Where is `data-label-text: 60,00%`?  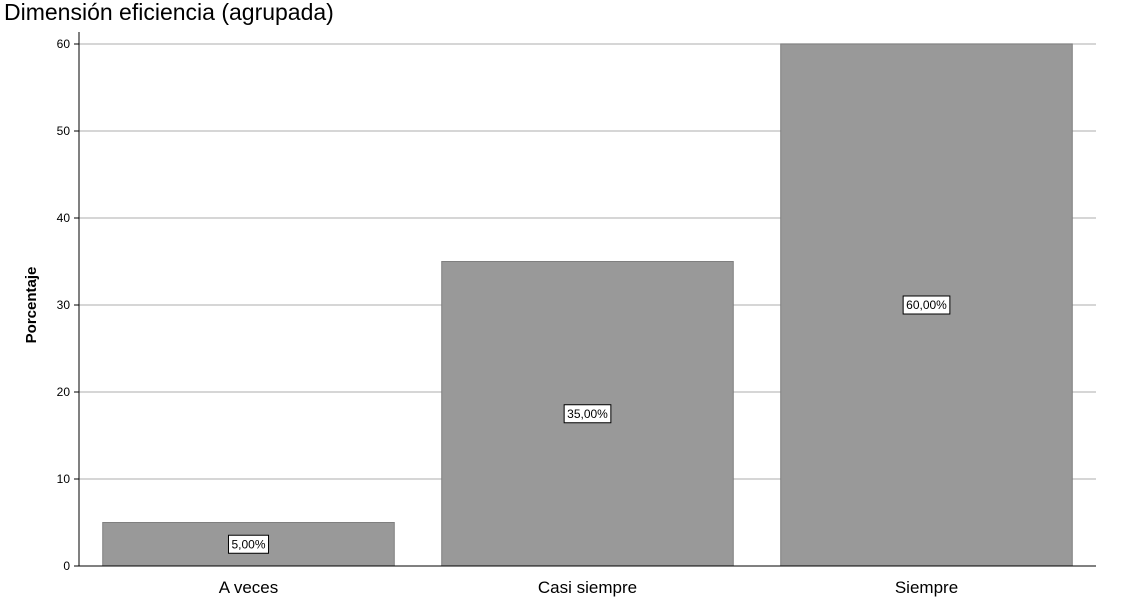
data-label-text: 60,00% is located at coordinates (926, 305).